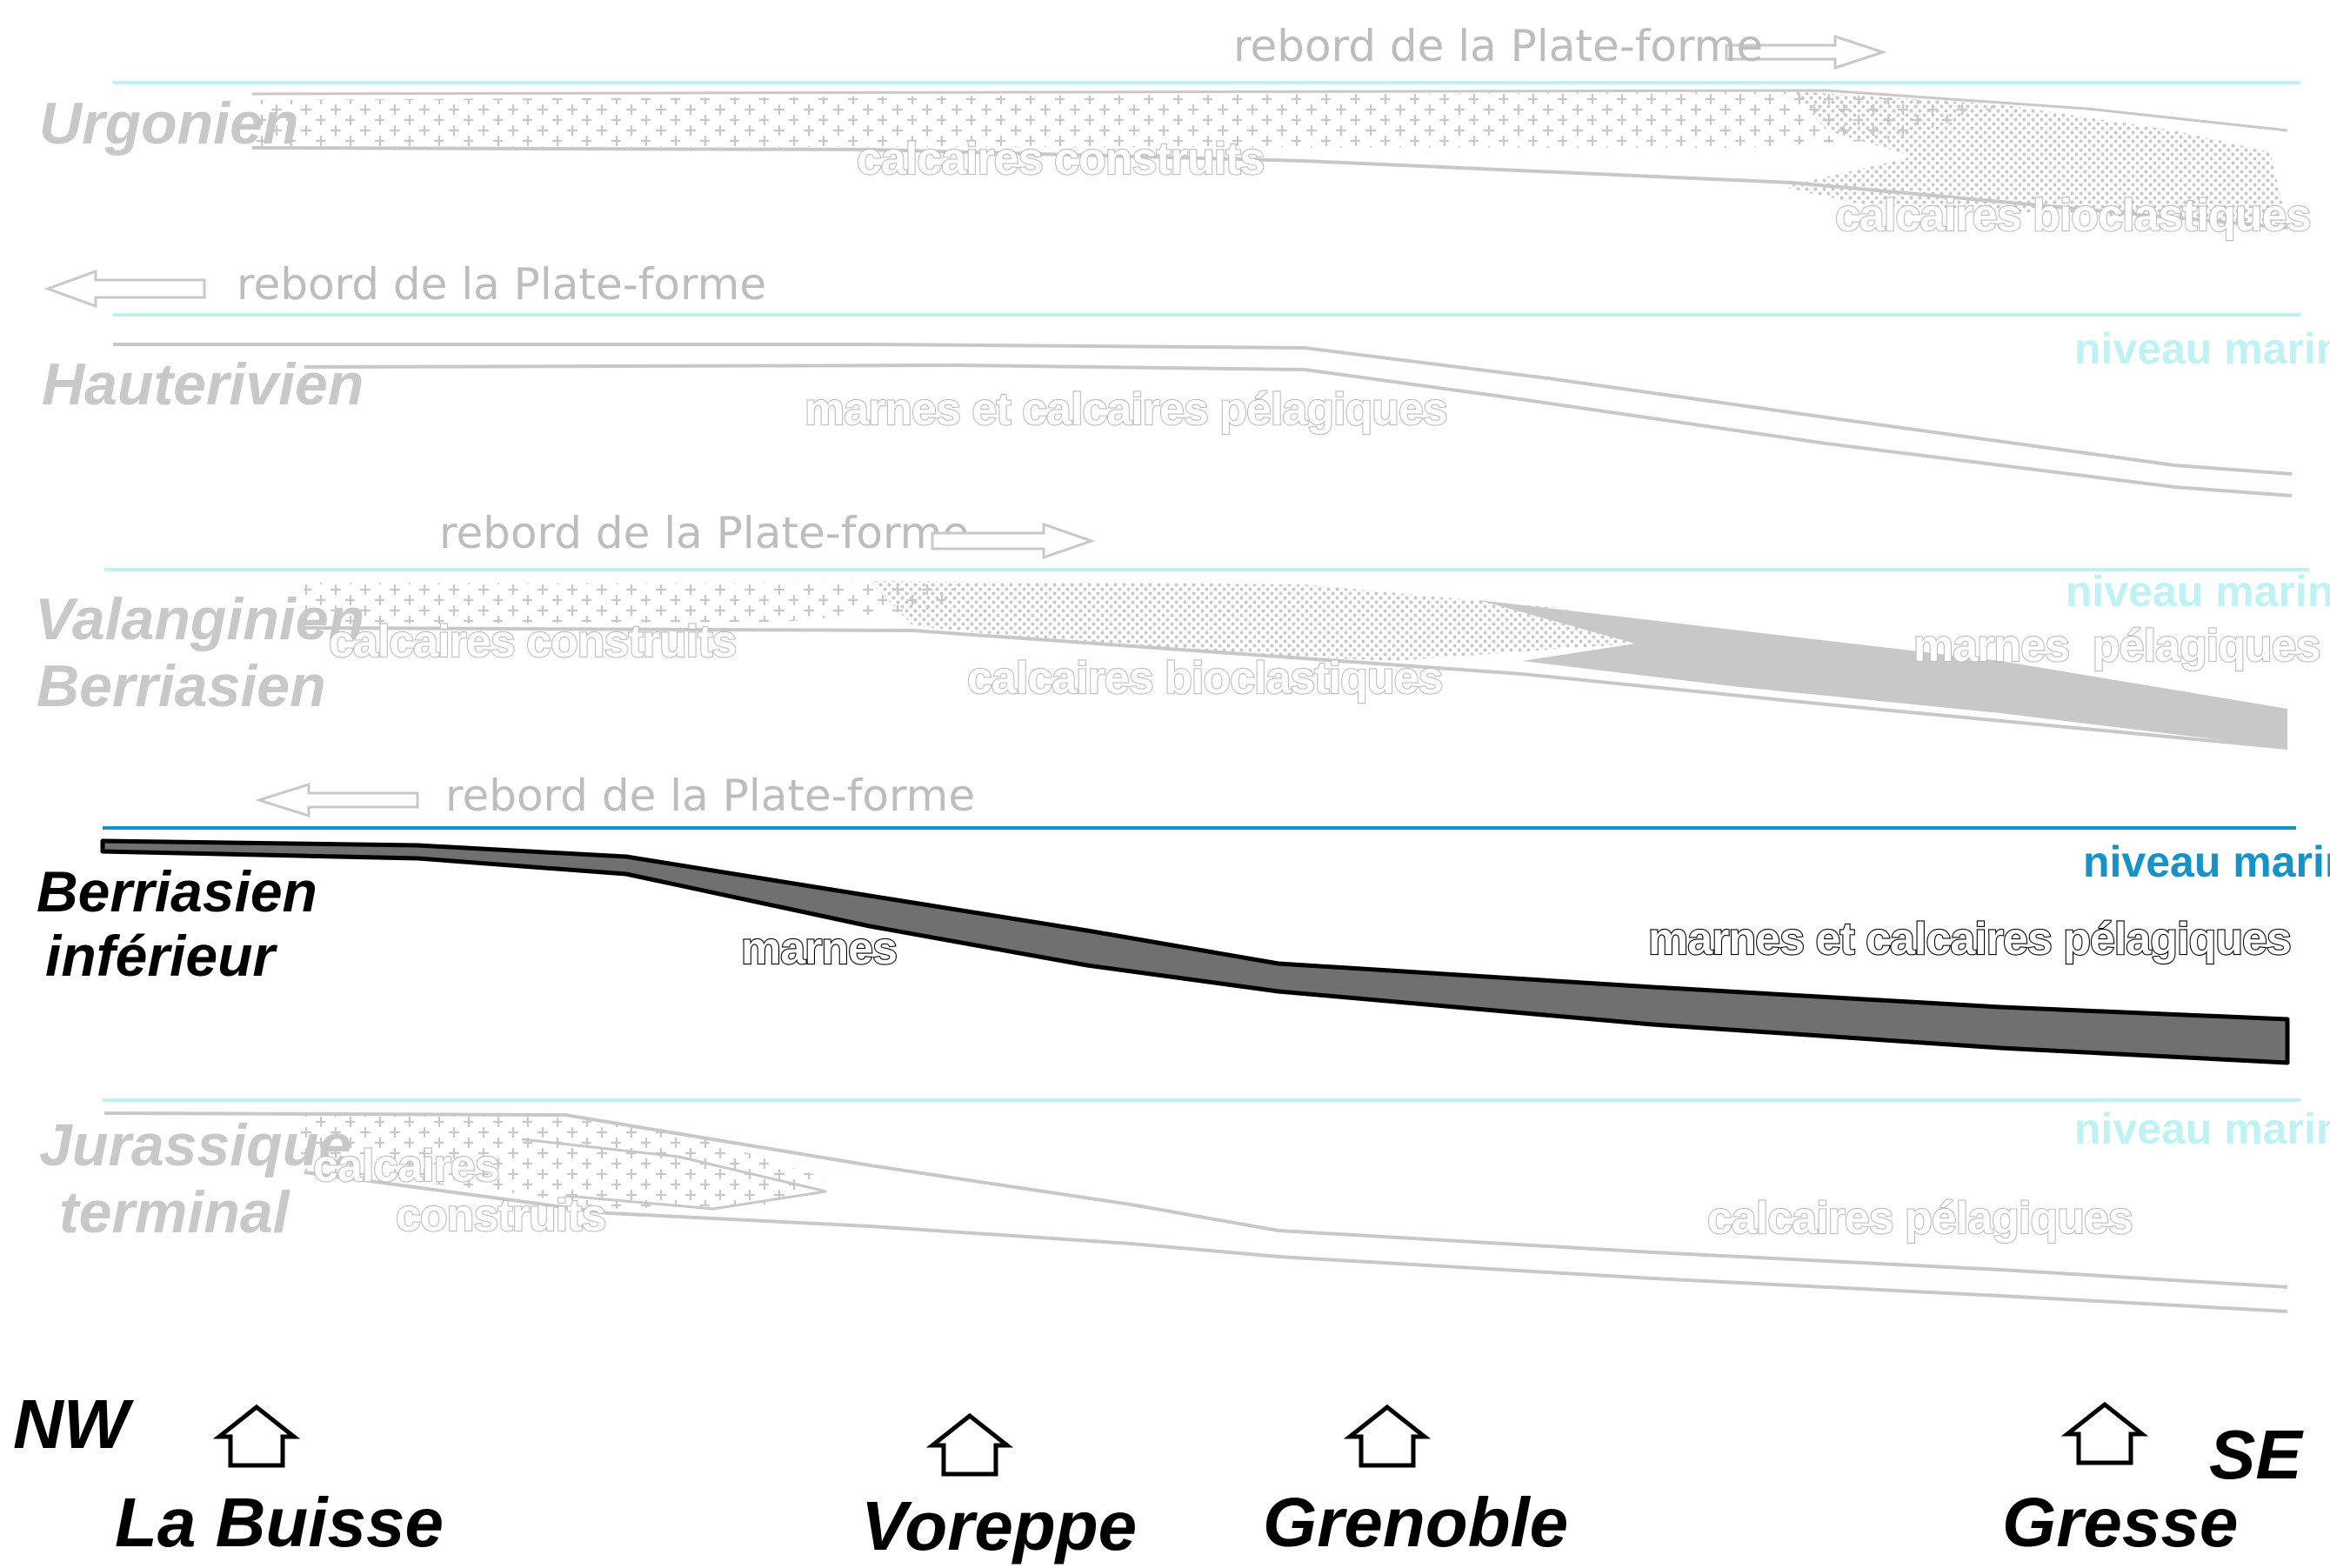 This screenshot has width=2330, height=1568. What do you see at coordinates (969, 1444) in the screenshot?
I see `house-icon-voreppe` at bounding box center [969, 1444].